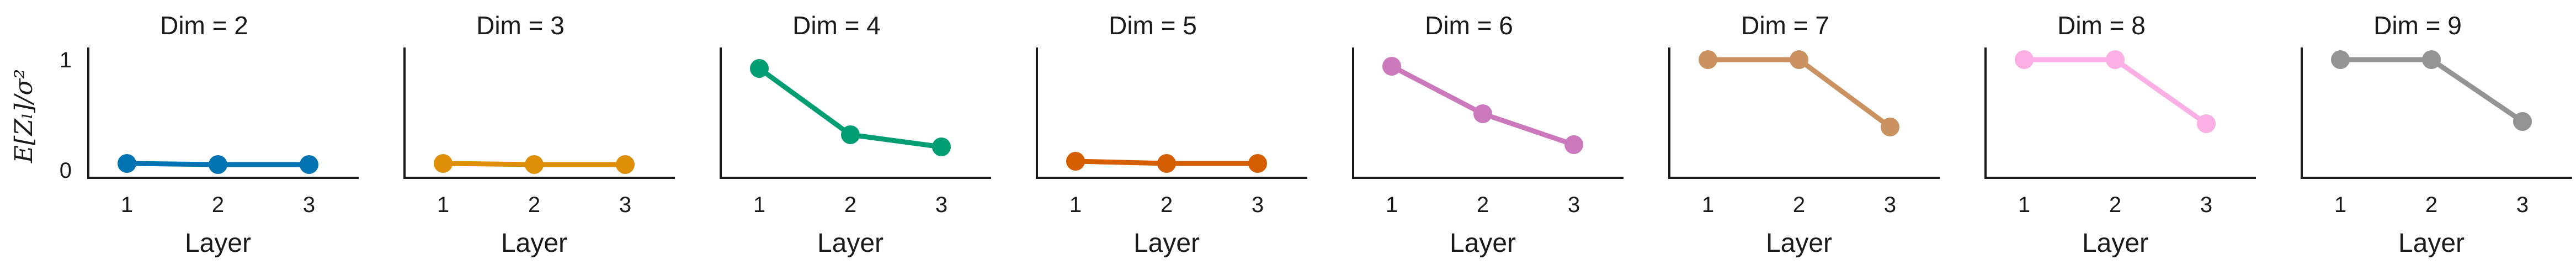 The width and height of the screenshot is (2576, 275). Describe the element at coordinates (539, 134) in the screenshot. I see `panel-2: Dim = 3 1 2 3 Layer` at that location.